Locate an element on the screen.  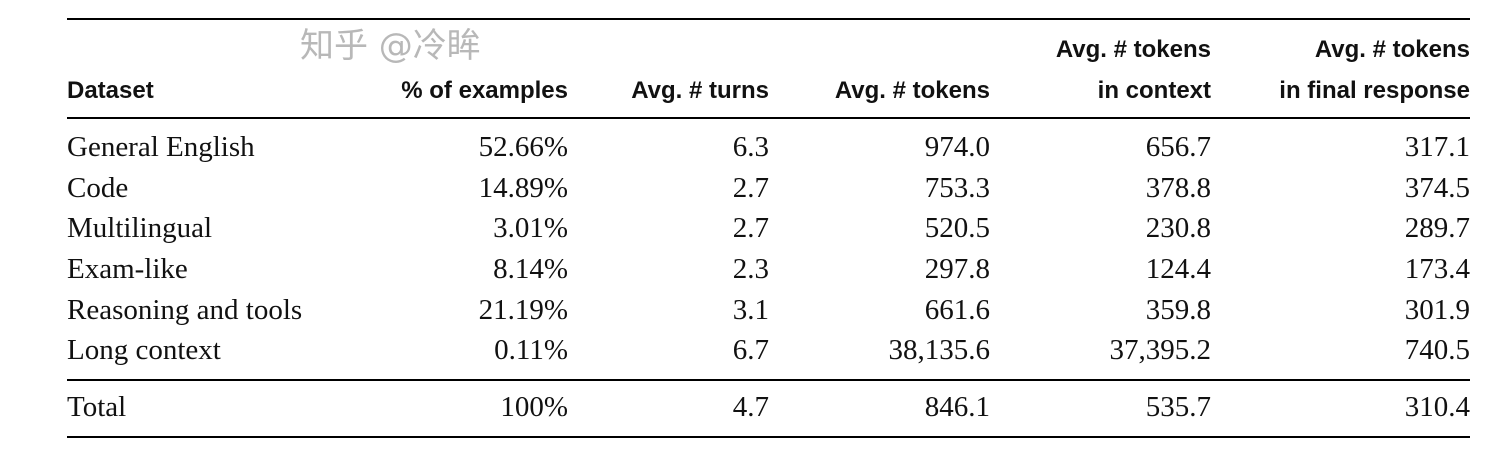
column-header: % of examples is located at coordinates (484, 90).